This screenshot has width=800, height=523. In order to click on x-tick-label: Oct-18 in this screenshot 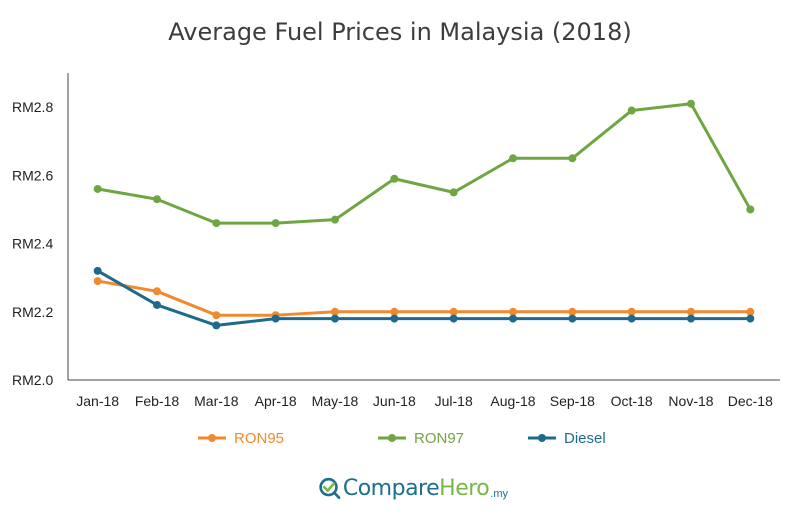, I will do `click(632, 401)`.